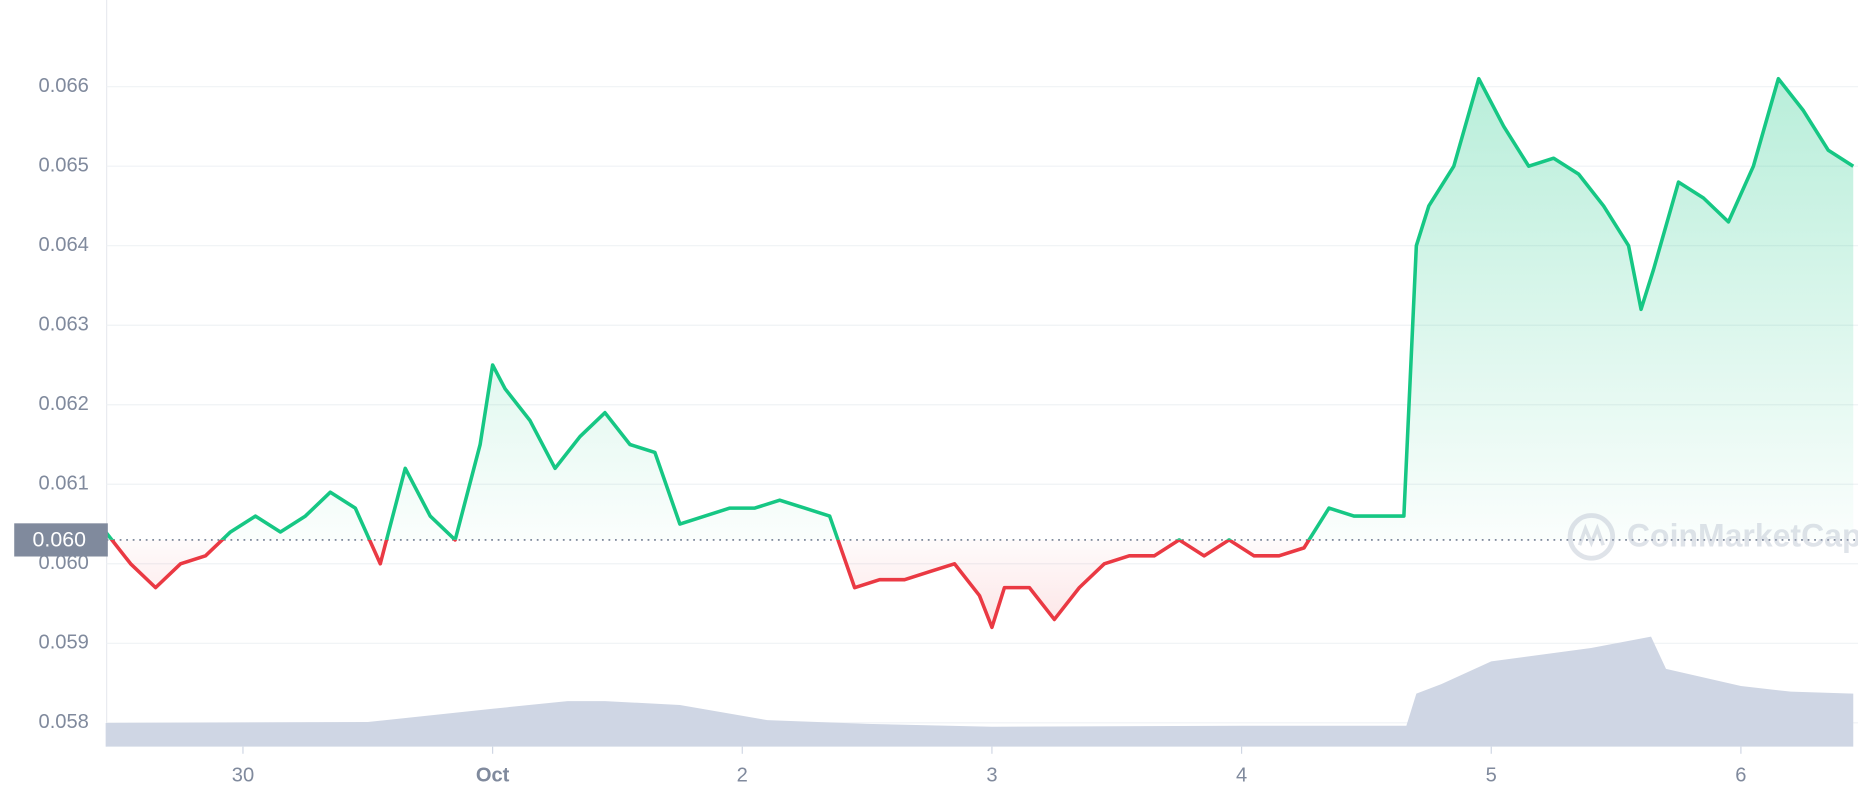  I want to click on x-tick-label: 3, so click(991, 776).